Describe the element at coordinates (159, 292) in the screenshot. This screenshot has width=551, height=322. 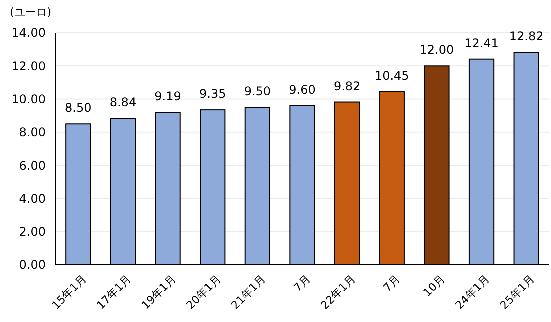
I see `x-tick-label: 19年1月` at that location.